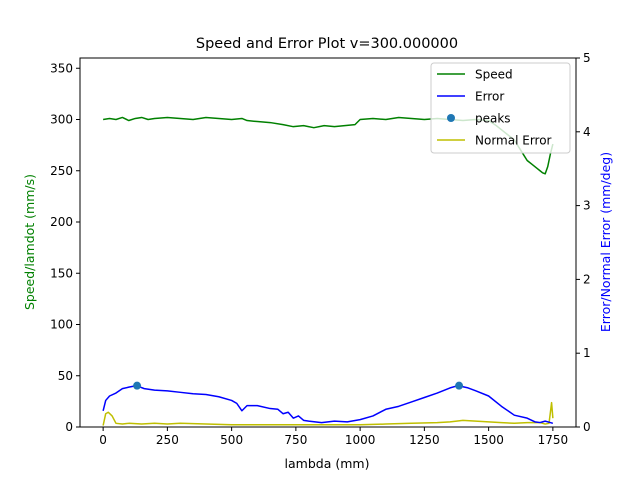 This screenshot has width=640, height=484. I want to click on left-y-tick-label: 300, so click(61, 120).